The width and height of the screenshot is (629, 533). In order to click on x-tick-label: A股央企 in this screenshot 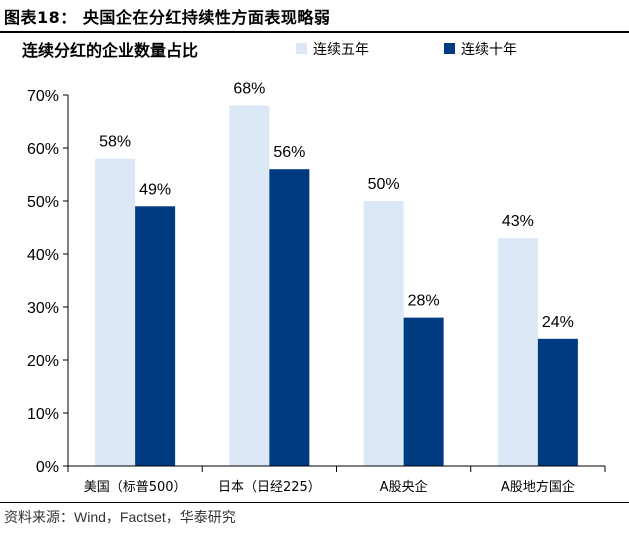, I will do `click(404, 487)`.